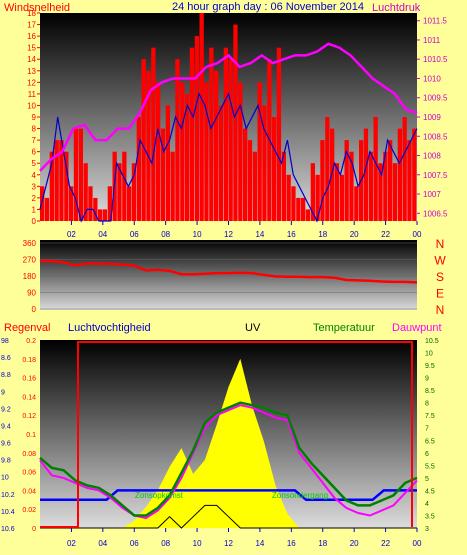 The image size is (467, 555). I want to click on humidity-label: Luchtvochtigheid, so click(109, 328).